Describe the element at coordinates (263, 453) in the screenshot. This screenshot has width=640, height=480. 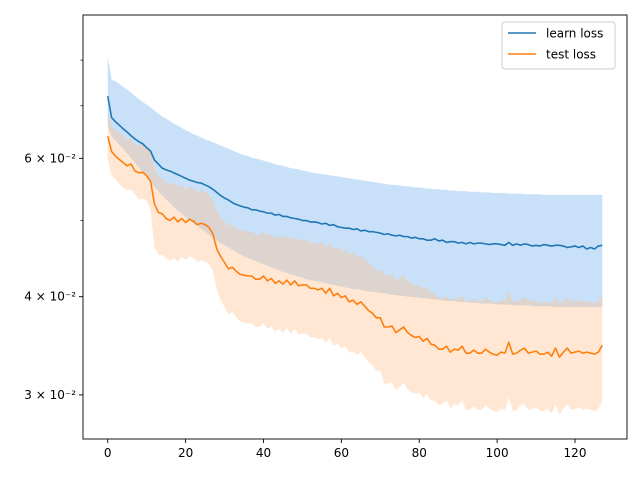
I see `x-tick-label: 40` at that location.